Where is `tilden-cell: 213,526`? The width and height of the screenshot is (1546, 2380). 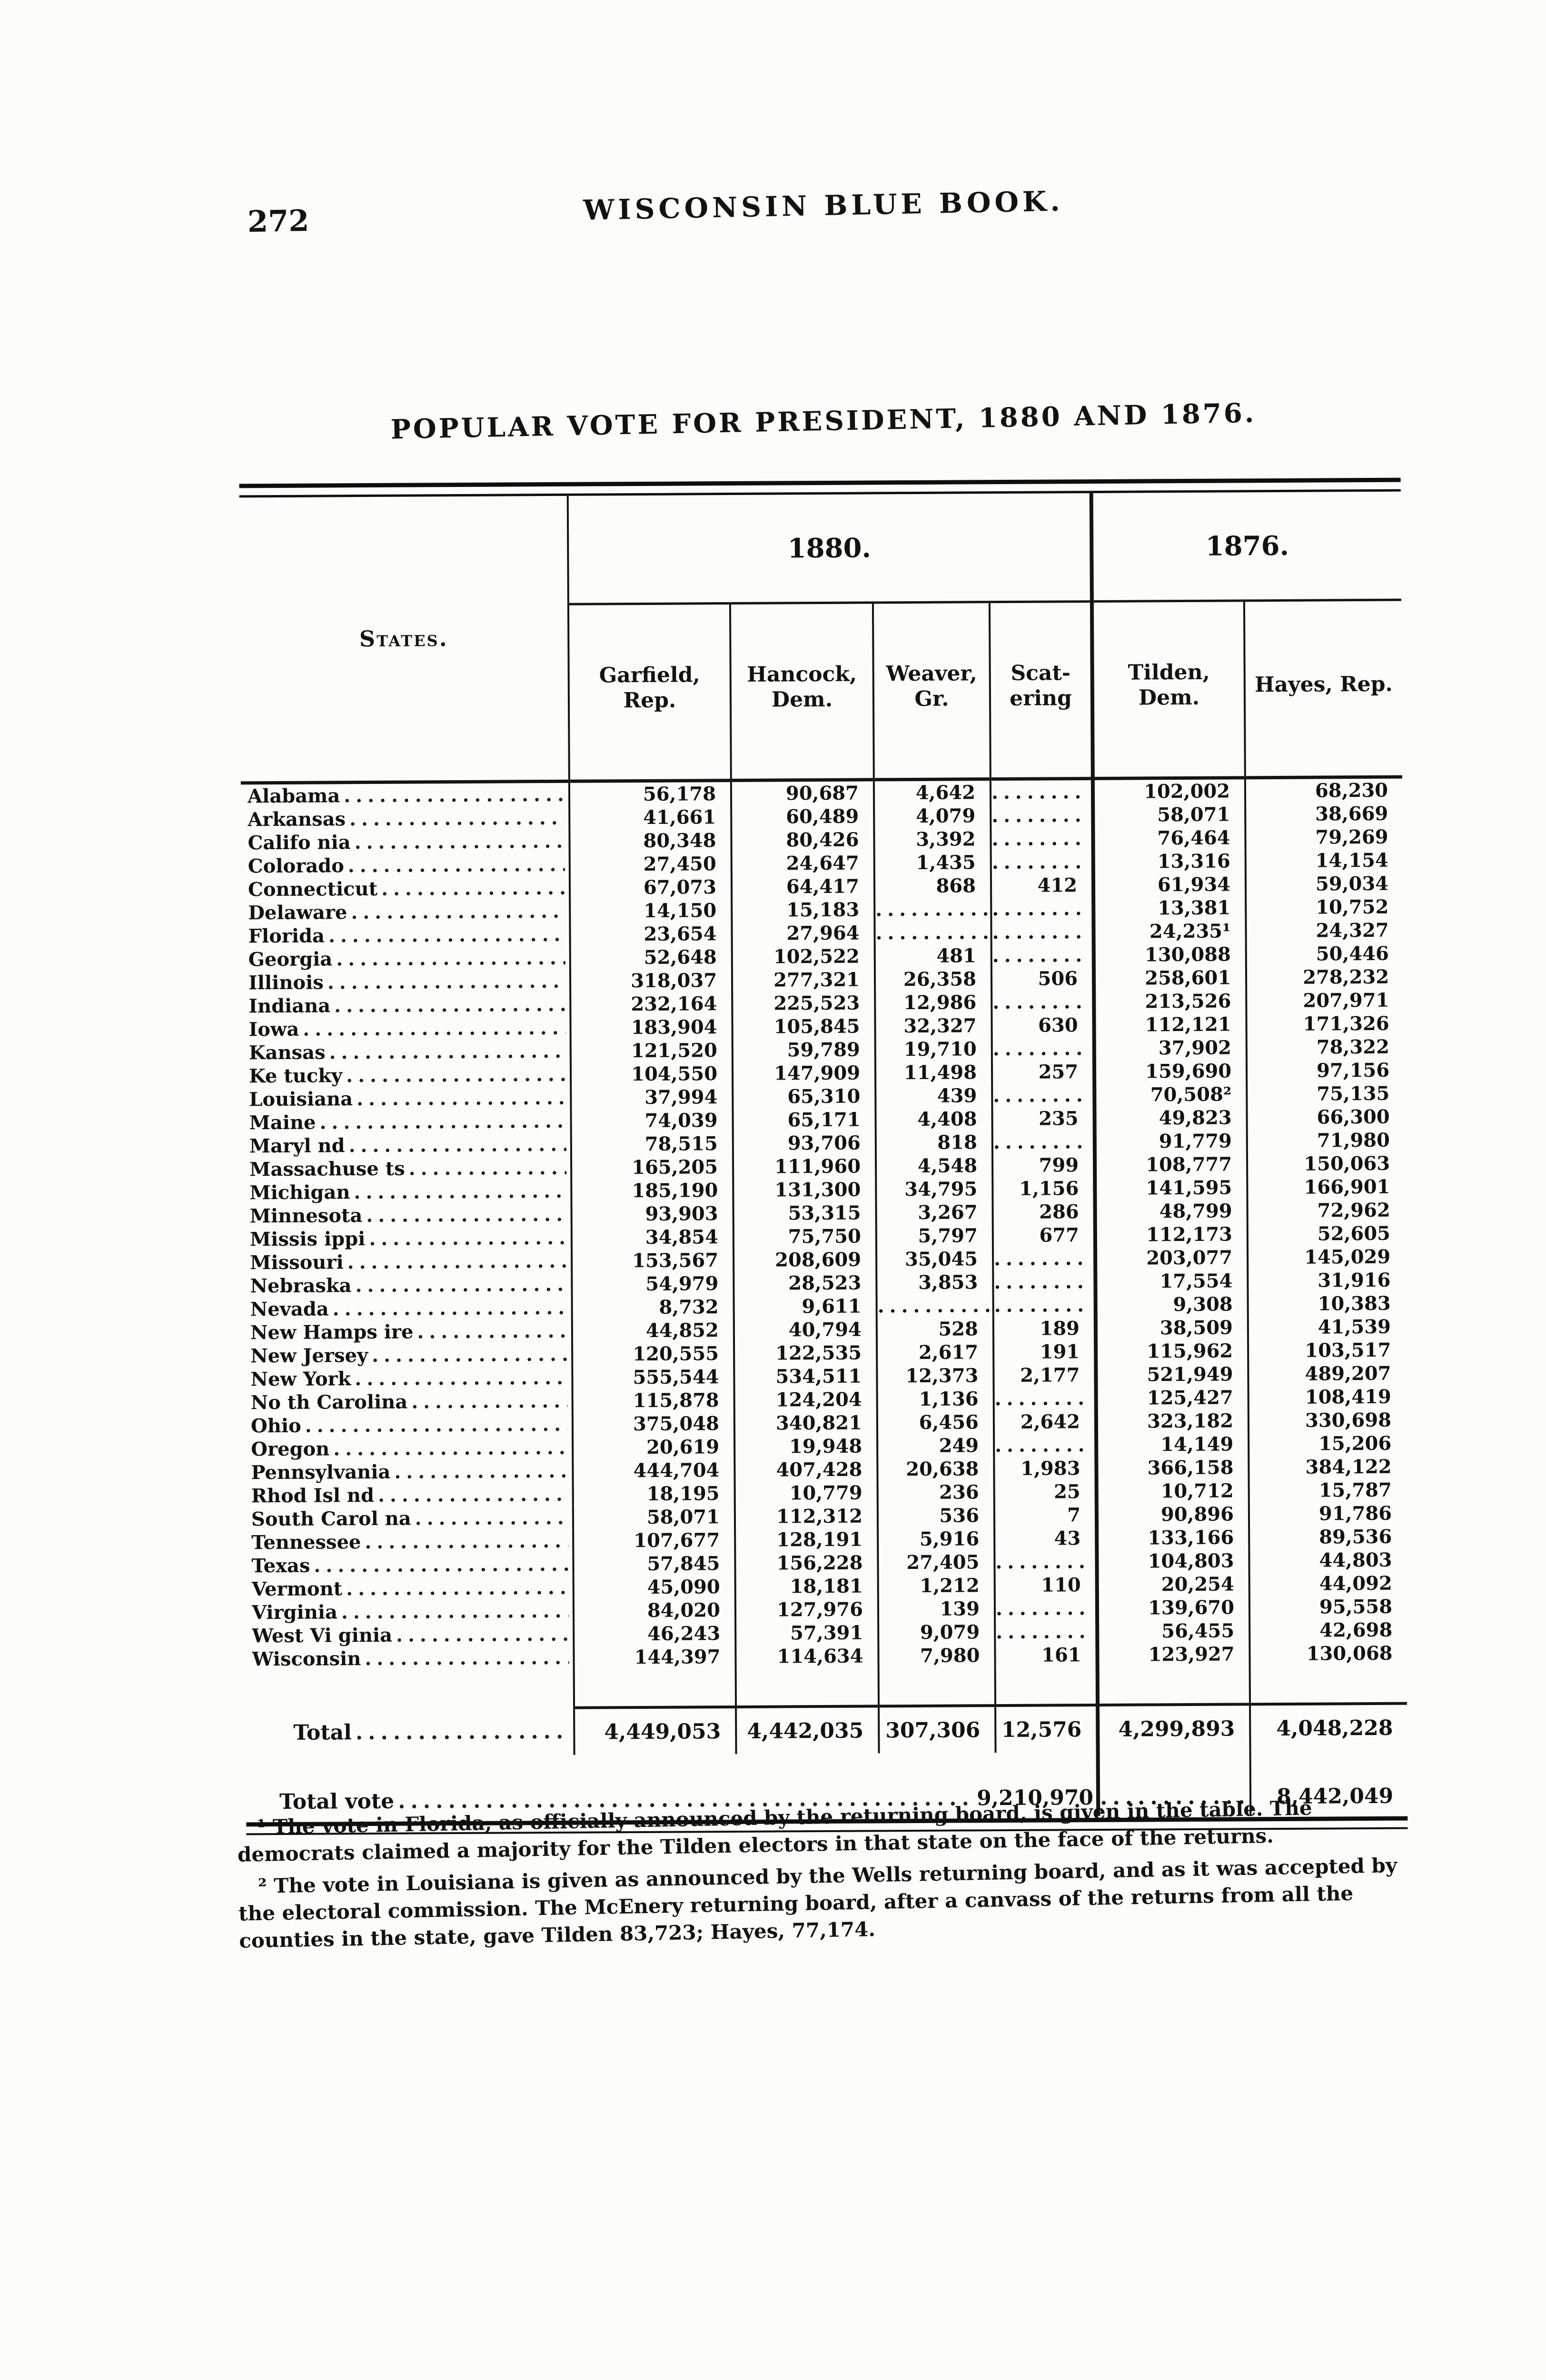
tilden-cell: 213,526 is located at coordinates (1170, 1001).